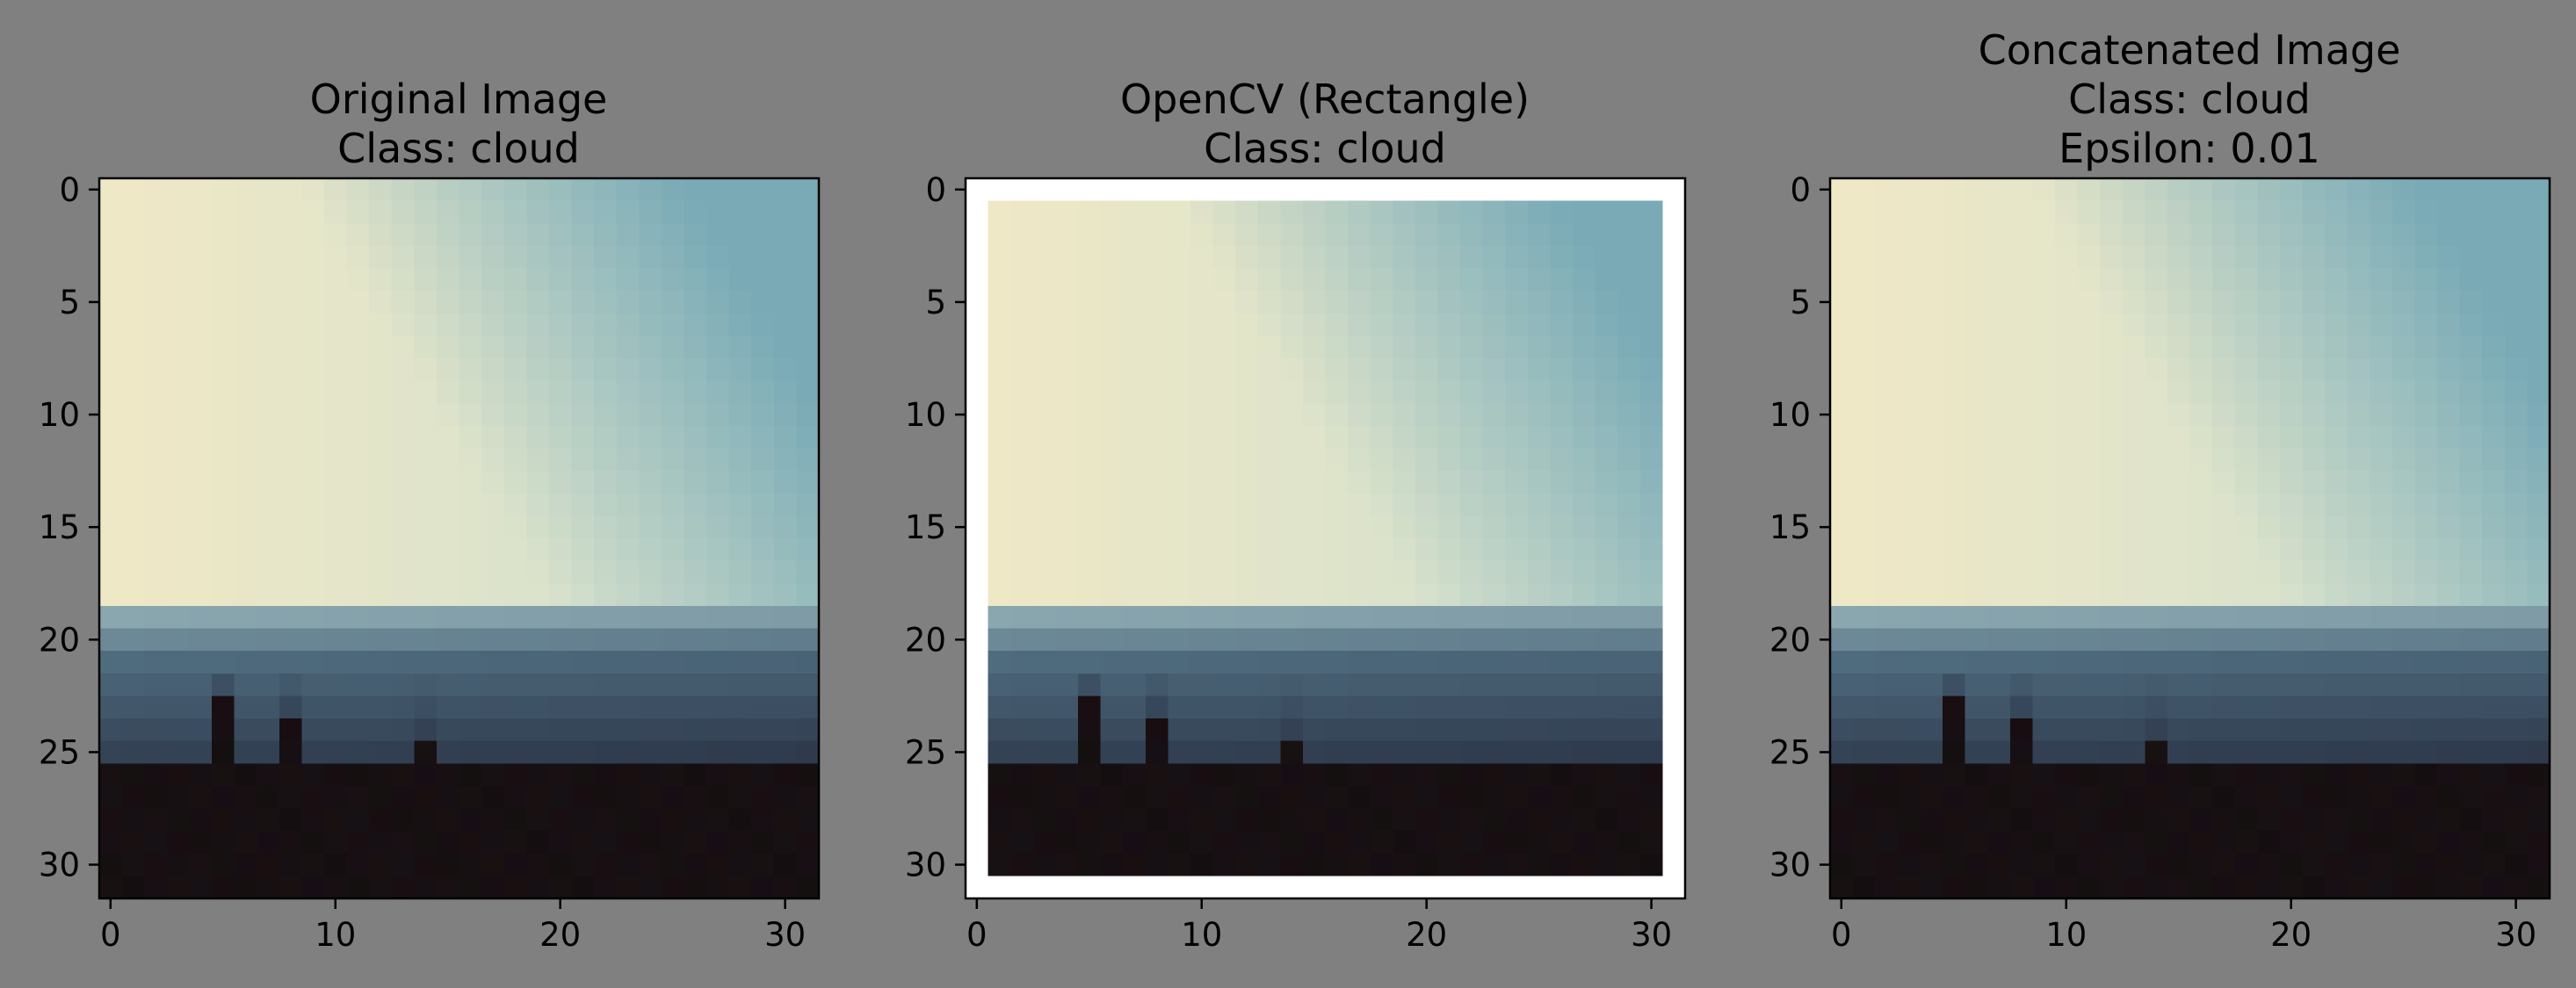 The height and width of the screenshot is (988, 2576). I want to click on subplot-title-line: OpenCV (Rectangle), so click(1325, 99).